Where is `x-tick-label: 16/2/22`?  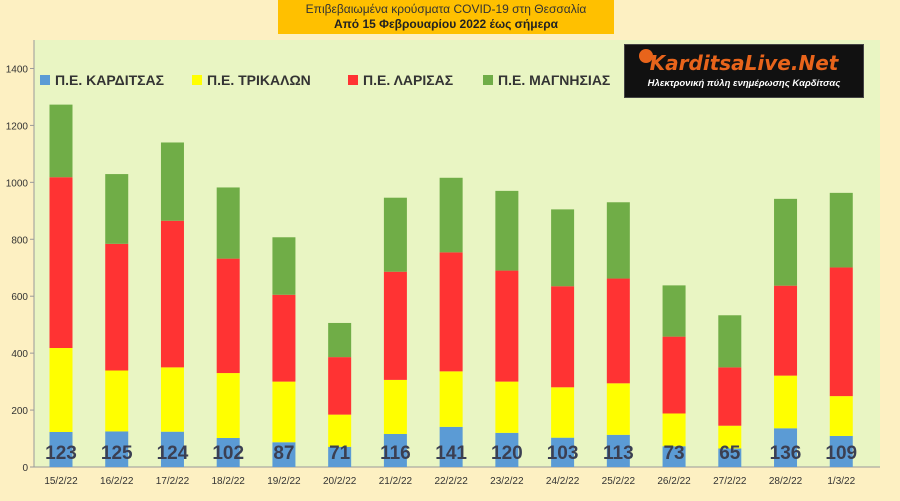
x-tick-label: 16/2/22 is located at coordinates (117, 481).